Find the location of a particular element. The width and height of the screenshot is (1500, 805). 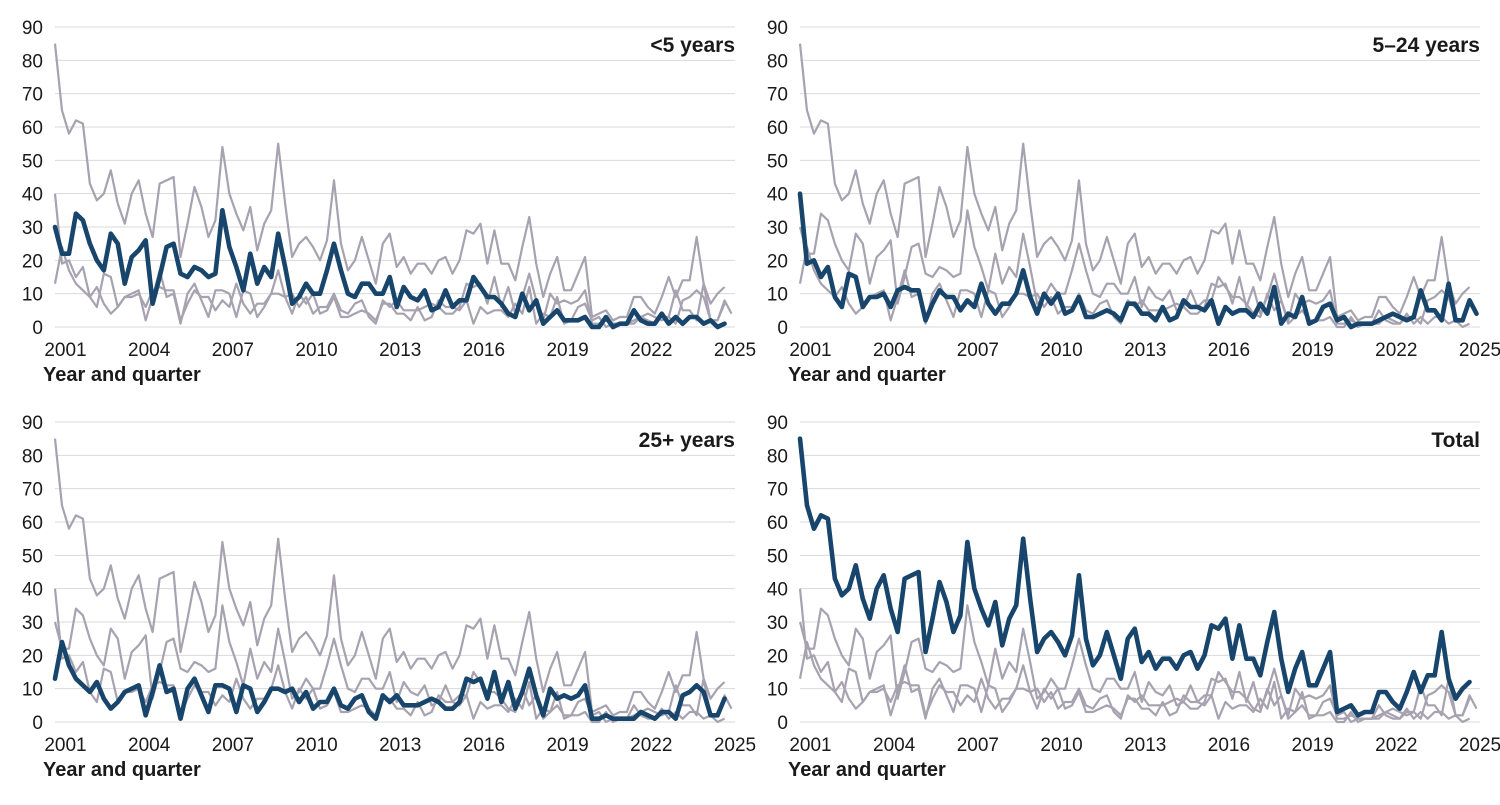

highlight-series-line-25-plus-years is located at coordinates (389, 680).